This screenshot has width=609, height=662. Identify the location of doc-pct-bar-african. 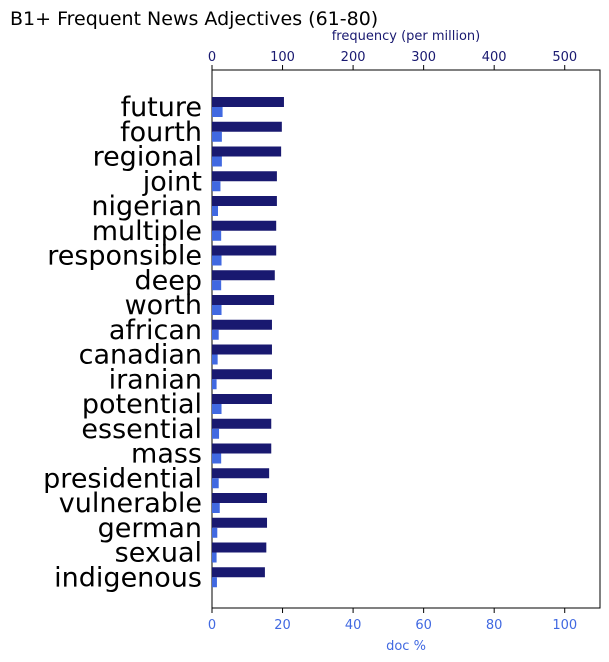
(215, 334).